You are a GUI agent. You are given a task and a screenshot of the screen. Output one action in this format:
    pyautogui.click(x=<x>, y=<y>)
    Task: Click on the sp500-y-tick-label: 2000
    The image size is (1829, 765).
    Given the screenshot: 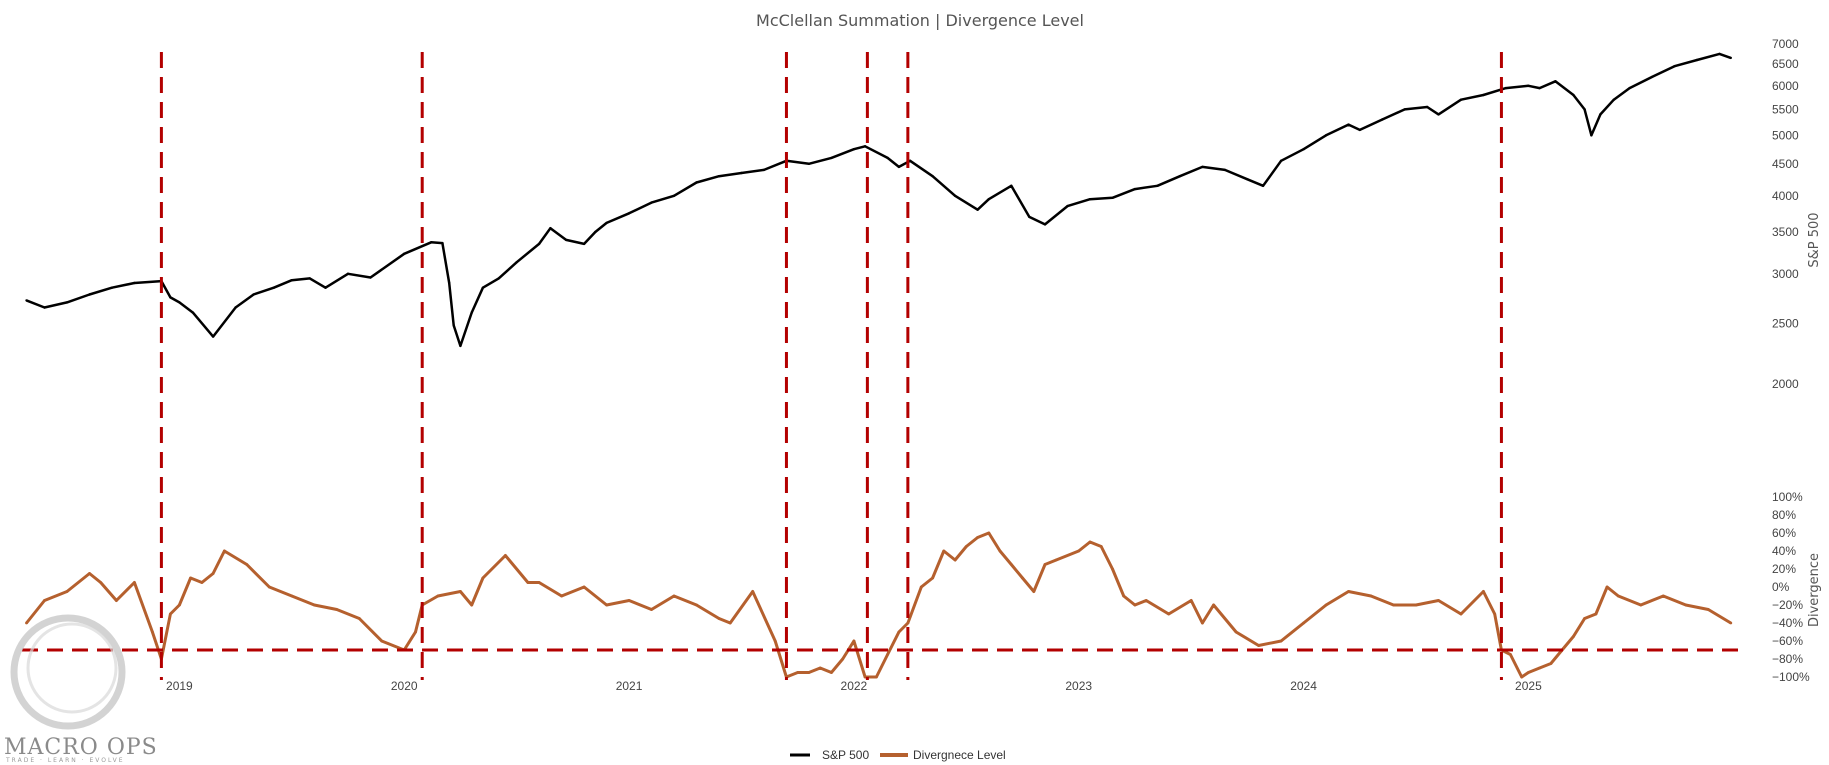 What is the action you would take?
    pyautogui.click(x=1785, y=384)
    